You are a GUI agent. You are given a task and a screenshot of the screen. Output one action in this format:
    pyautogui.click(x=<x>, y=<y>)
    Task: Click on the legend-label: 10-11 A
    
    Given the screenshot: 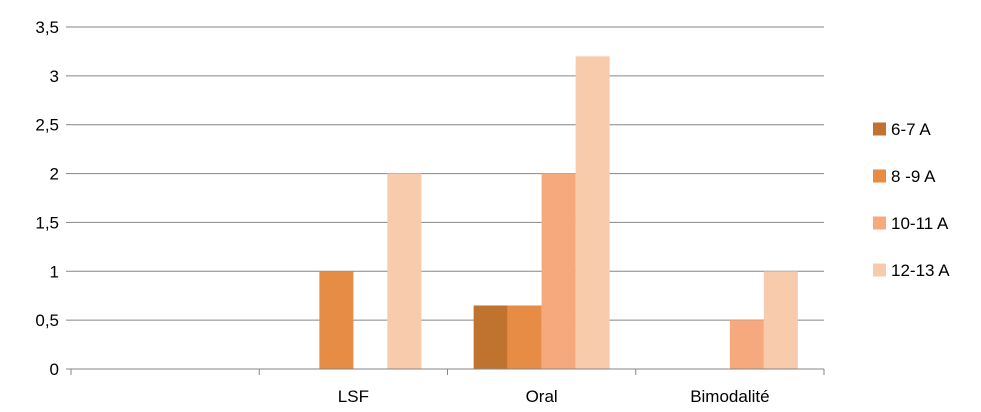 What is the action you would take?
    pyautogui.click(x=920, y=223)
    